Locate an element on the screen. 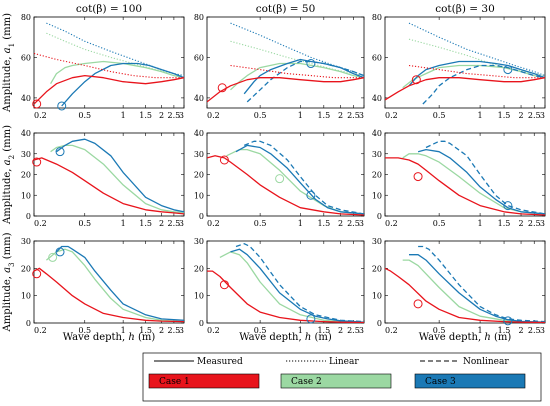 This screenshot has width=550, height=406. y-axis-label: Amplitude, a1 (mm) is located at coordinates (9, 63).